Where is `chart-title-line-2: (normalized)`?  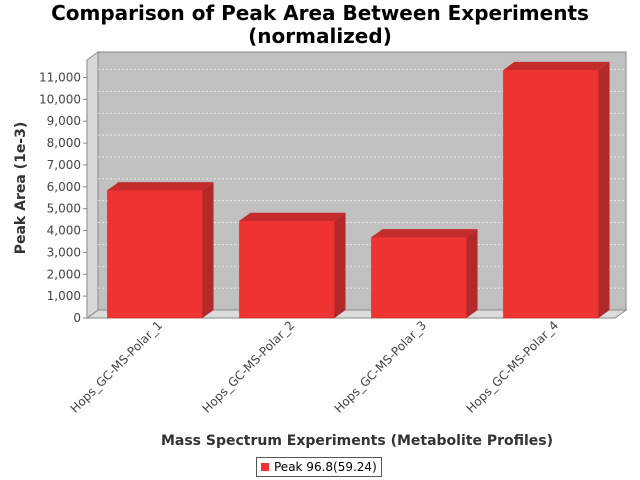
chart-title-line-2: (normalized) is located at coordinates (320, 36).